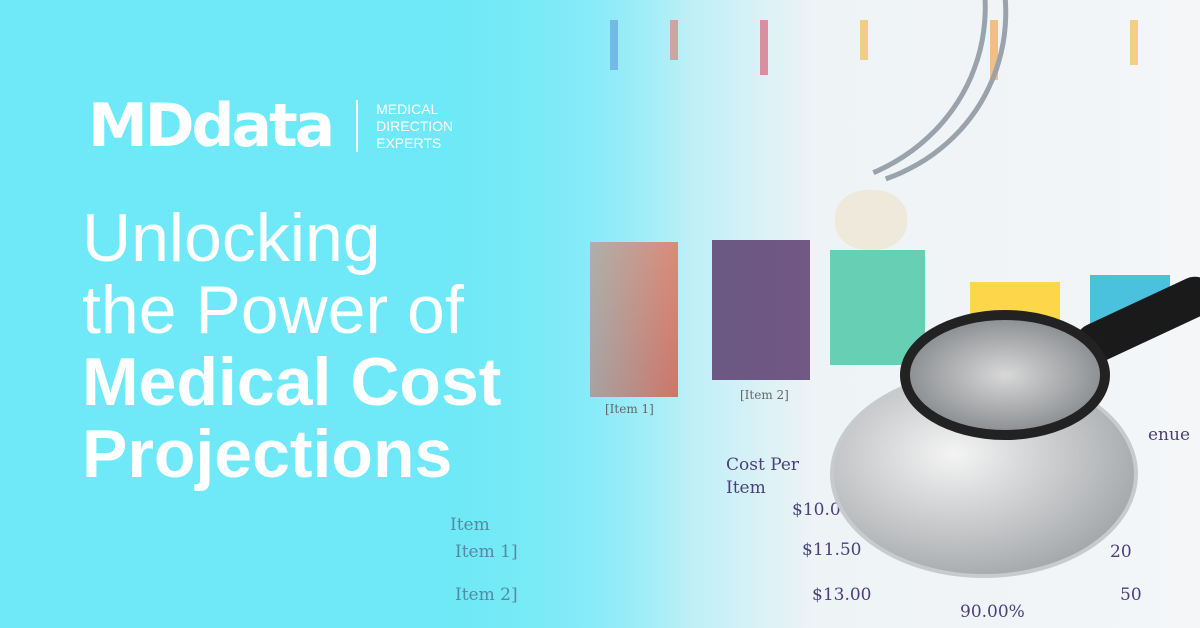 The image size is (1200, 628). I want to click on photo-label: Item 1], so click(486, 552).